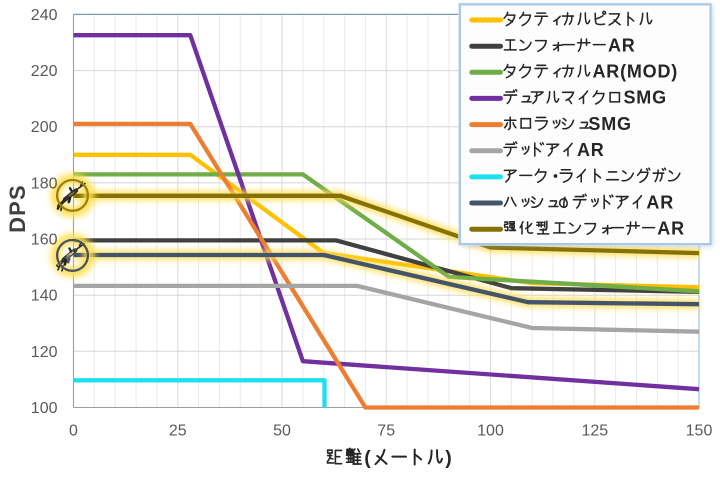 The height and width of the screenshot is (485, 720). Describe the element at coordinates (699, 431) in the screenshot. I see `svg-text: 150` at that location.